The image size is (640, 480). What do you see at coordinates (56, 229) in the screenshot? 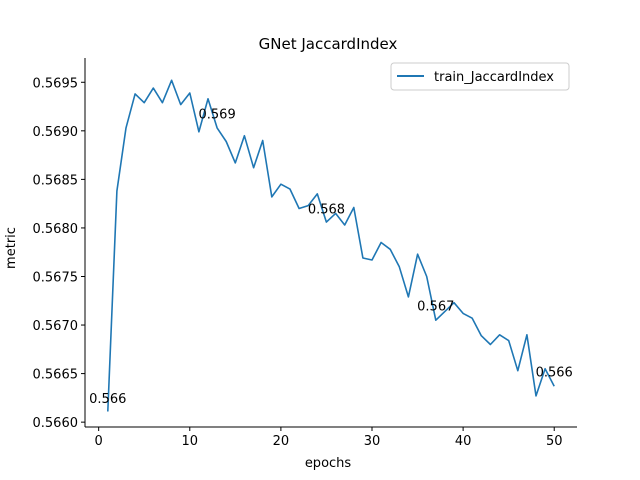
I see `y-tick-label: 0.5680` at bounding box center [56, 229].